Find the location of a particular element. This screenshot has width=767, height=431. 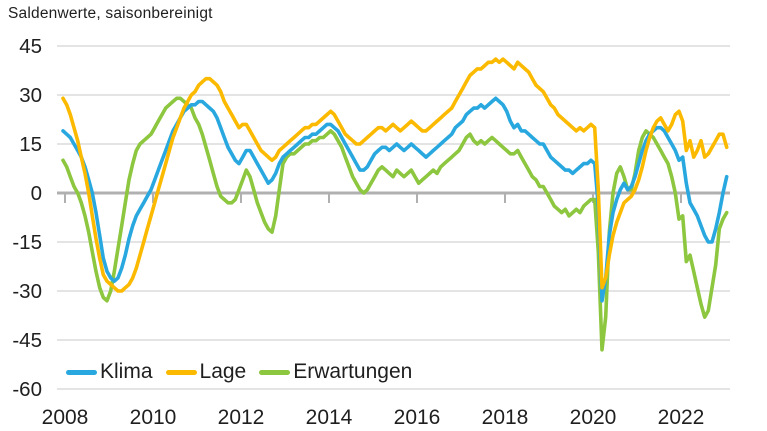

legend-item-klima: Klima is located at coordinates (109, 372).